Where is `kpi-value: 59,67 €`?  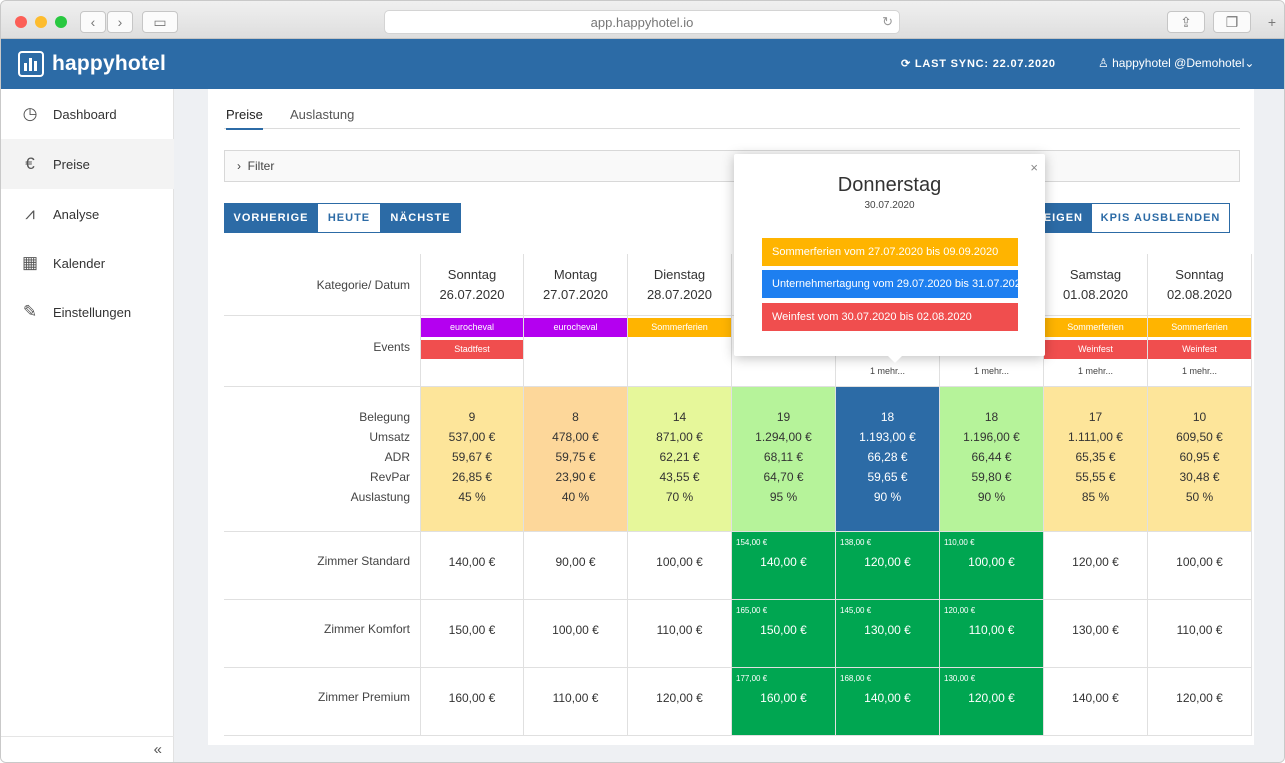 kpi-value: 59,67 € is located at coordinates (472, 457).